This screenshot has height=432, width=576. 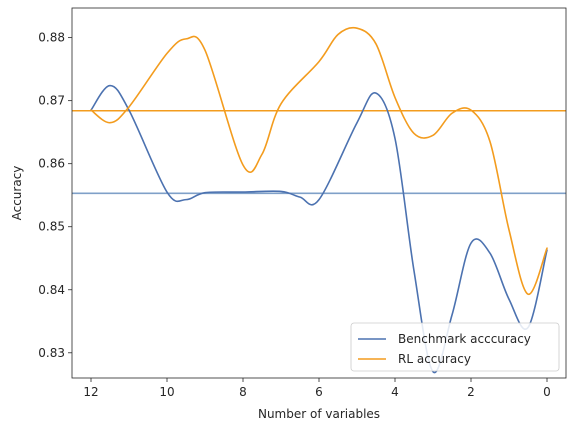 What do you see at coordinates (319, 414) in the screenshot?
I see `x-axis-label: Number of variables` at bounding box center [319, 414].